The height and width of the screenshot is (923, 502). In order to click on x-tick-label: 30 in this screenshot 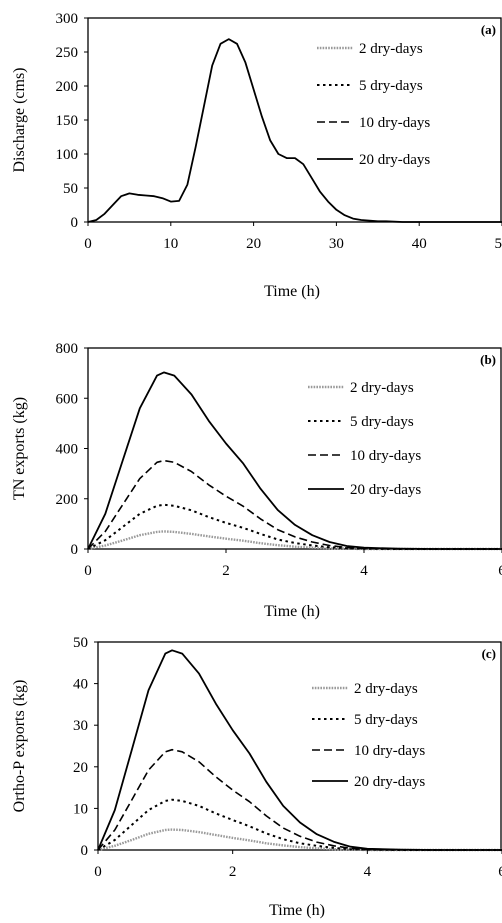, I will do `click(336, 244)`.